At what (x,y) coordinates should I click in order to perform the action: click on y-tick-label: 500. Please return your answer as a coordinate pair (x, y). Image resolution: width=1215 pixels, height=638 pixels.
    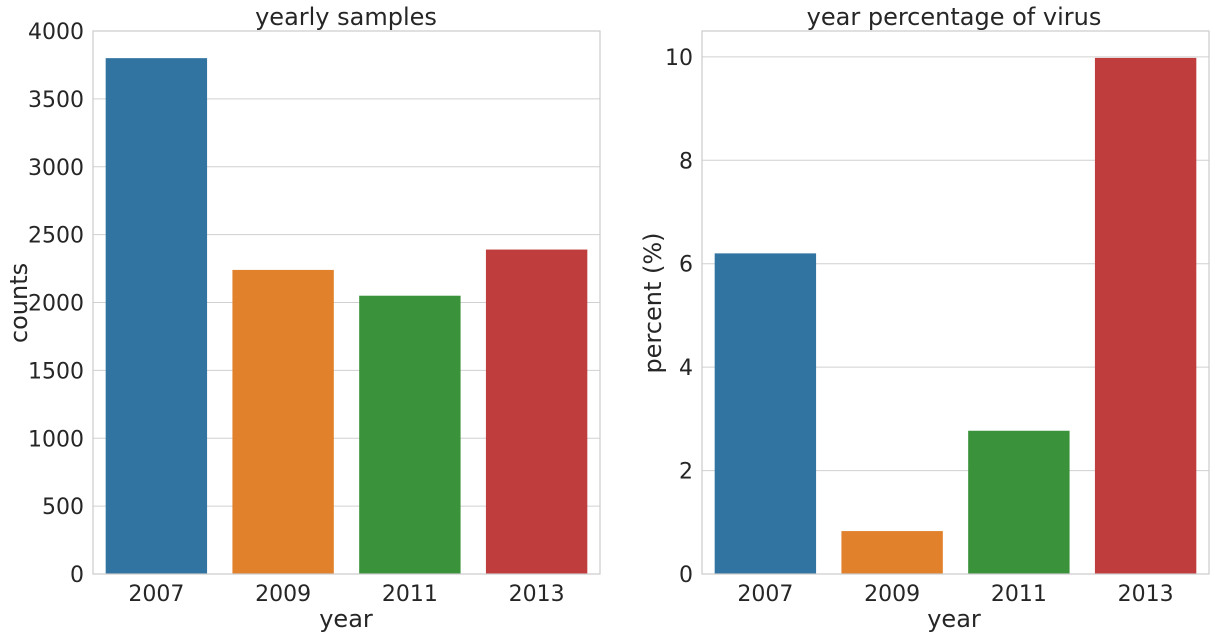
    Looking at the image, I should click on (63, 507).